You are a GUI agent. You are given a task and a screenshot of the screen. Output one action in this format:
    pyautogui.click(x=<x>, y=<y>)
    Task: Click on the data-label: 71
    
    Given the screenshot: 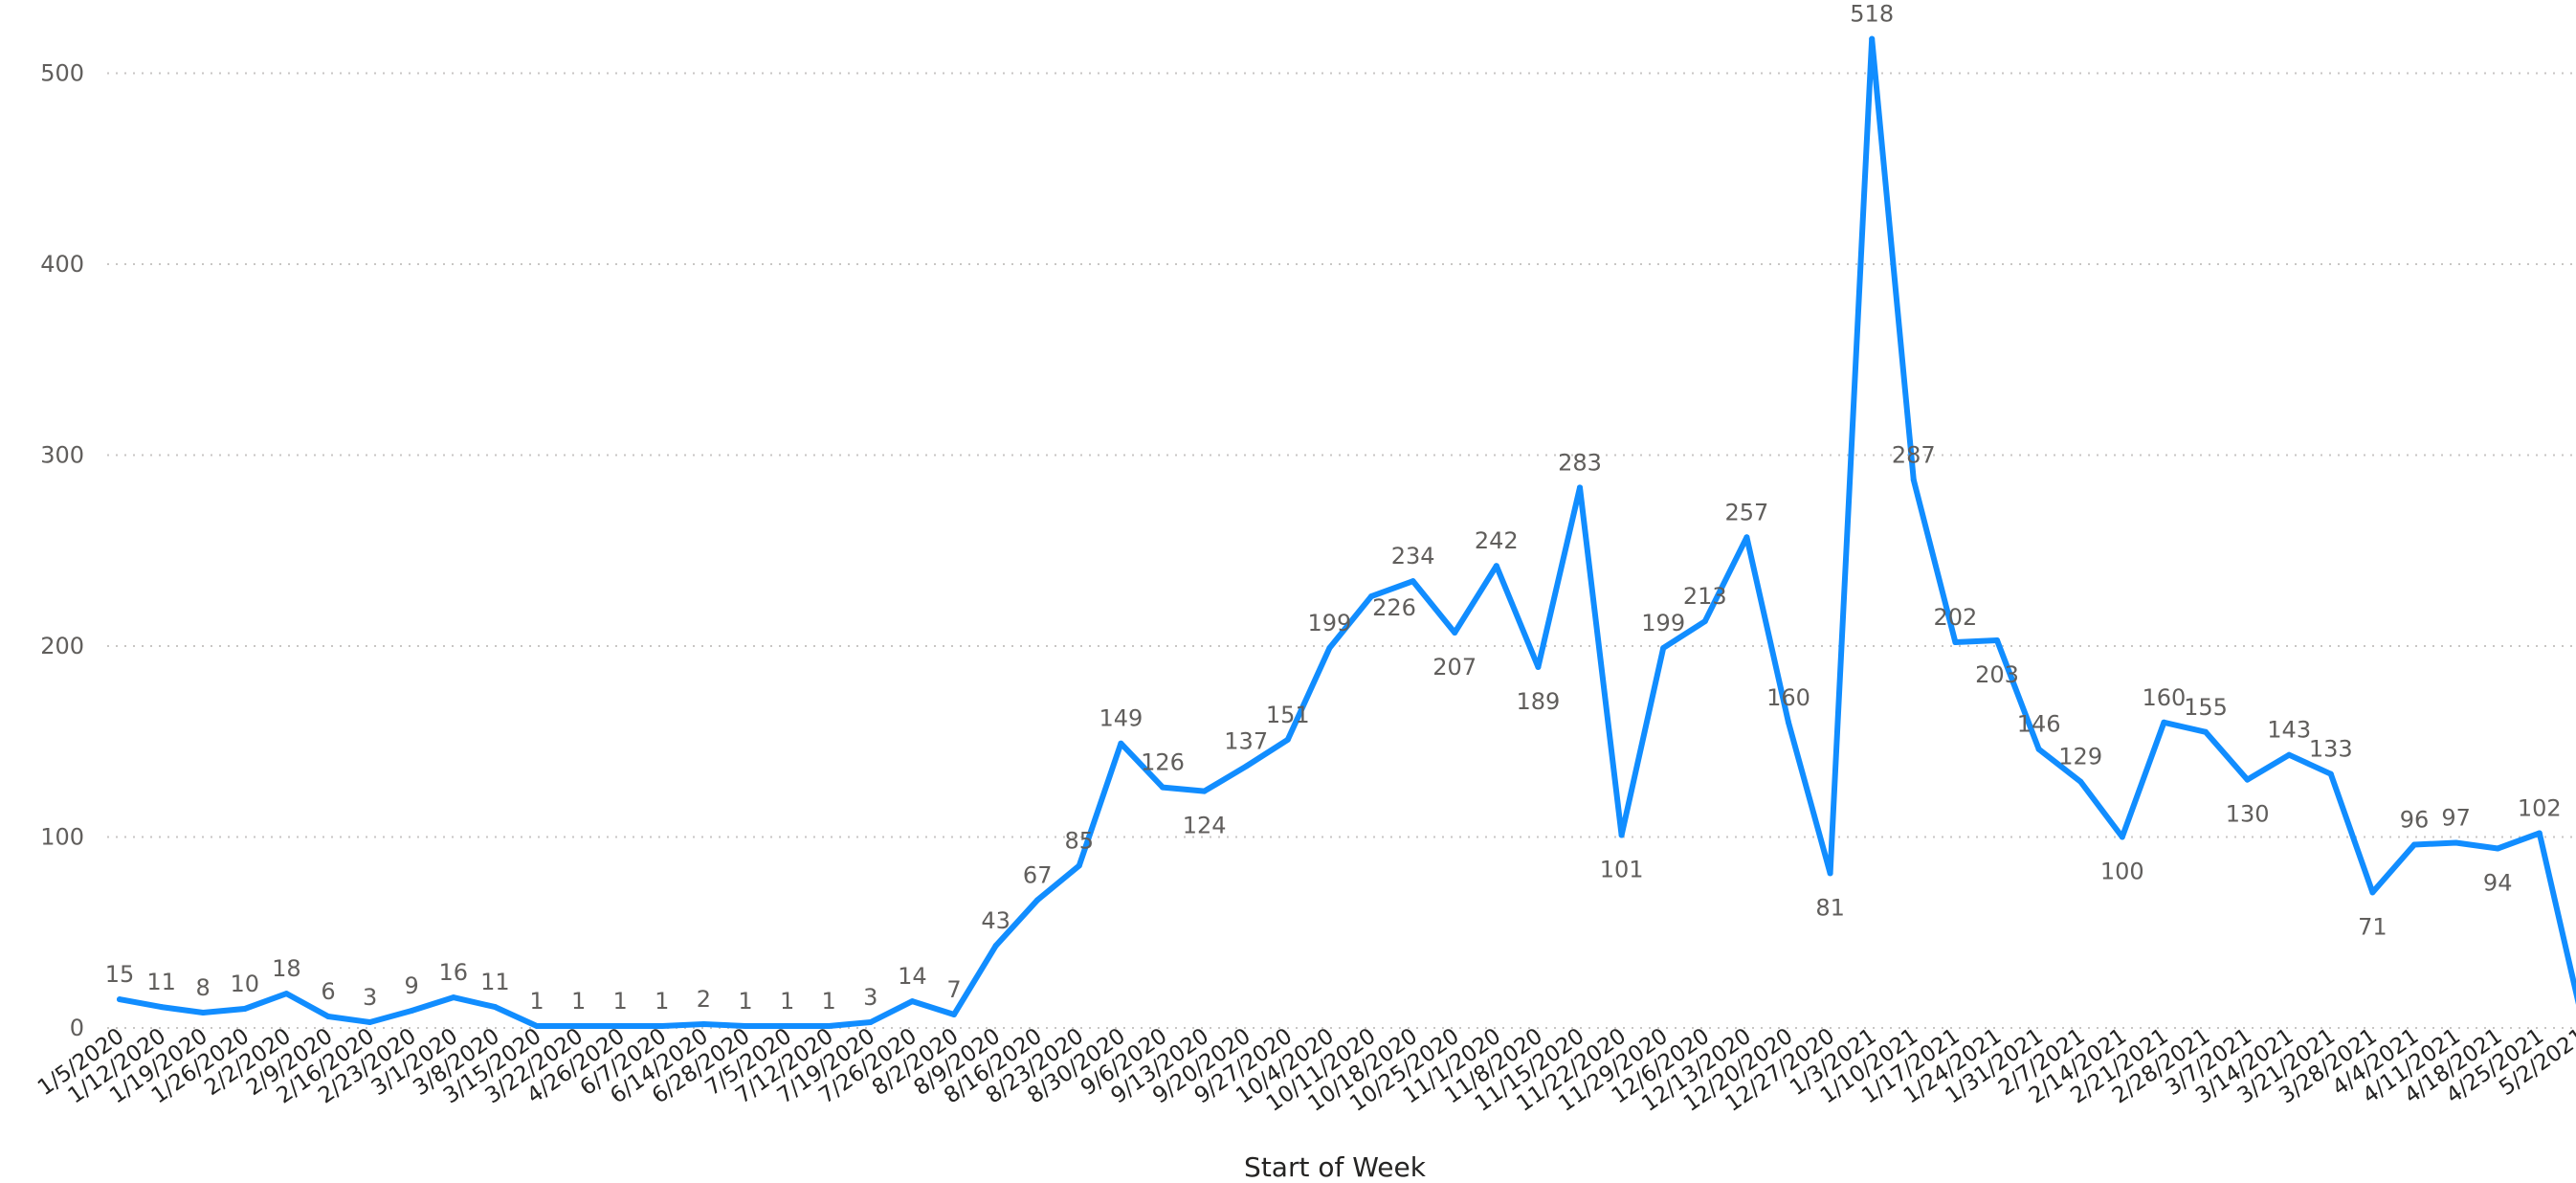 What is the action you would take?
    pyautogui.click(x=2372, y=926)
    